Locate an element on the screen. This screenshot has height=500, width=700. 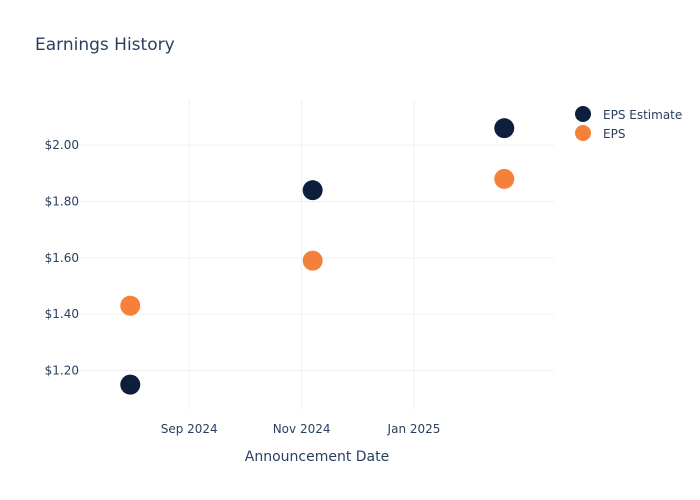
legend: EPS Estimate EPS is located at coordinates (628, 123).